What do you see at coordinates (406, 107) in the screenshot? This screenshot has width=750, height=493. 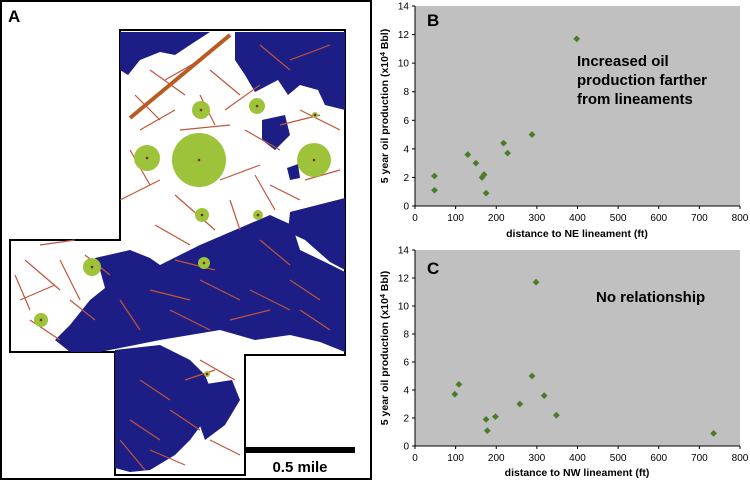 I see `chart-b-y-ticks: 0 2 4 6 8 10 12 14` at bounding box center [406, 107].